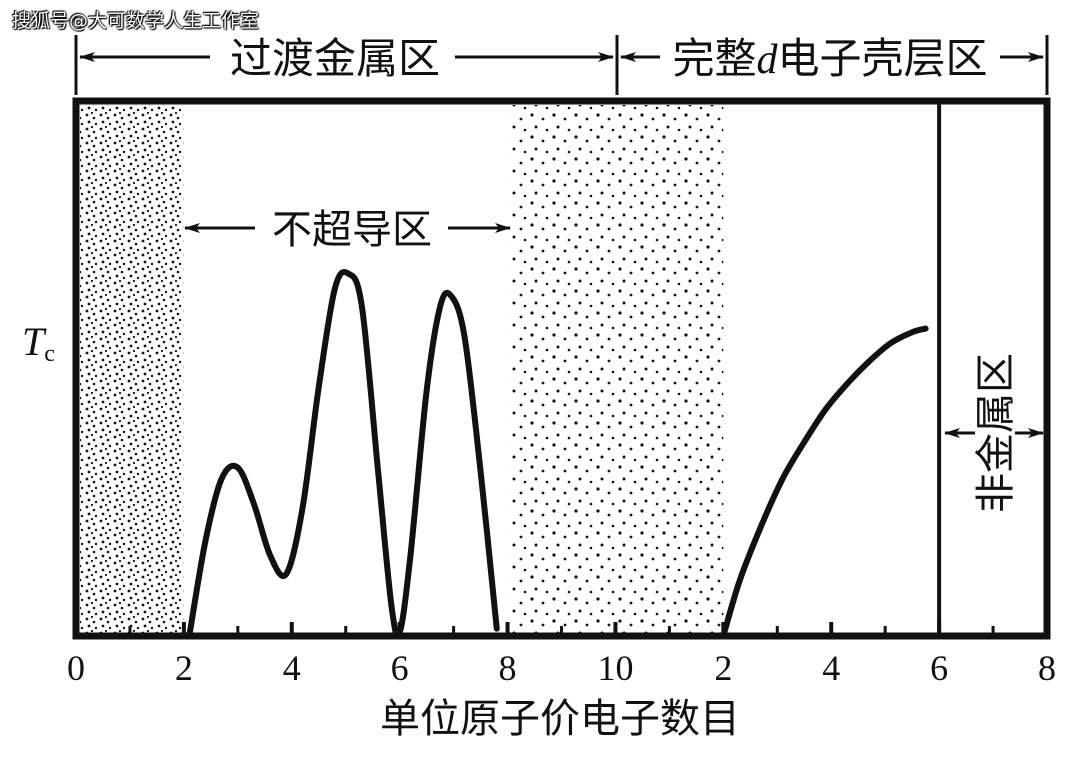 This screenshot has width=1080, height=759. Describe the element at coordinates (615, 668) in the screenshot. I see `x-tick-label: 10` at that location.